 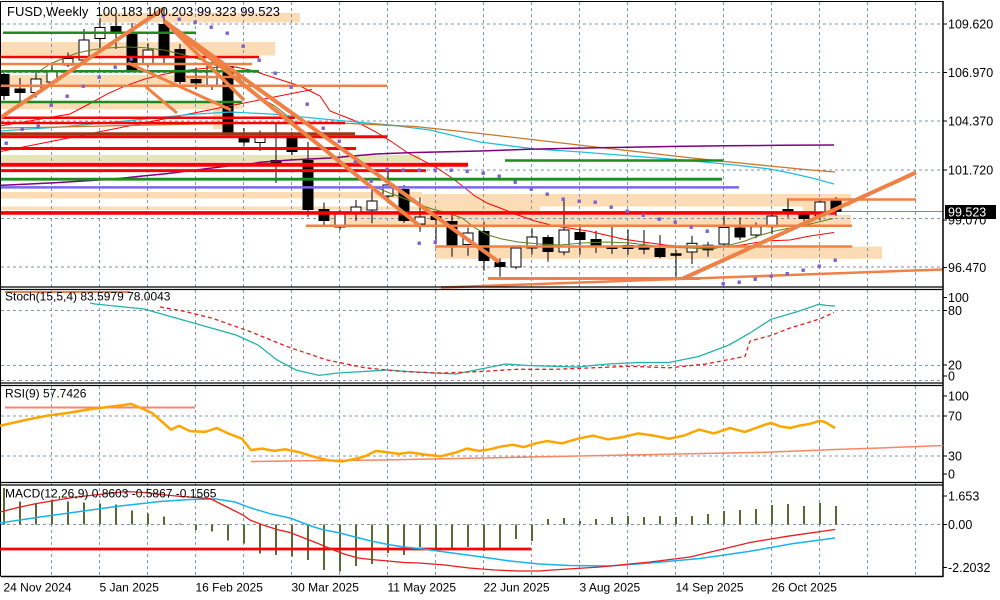 I want to click on svg-text: 30 Mar 2025, so click(x=326, y=588).